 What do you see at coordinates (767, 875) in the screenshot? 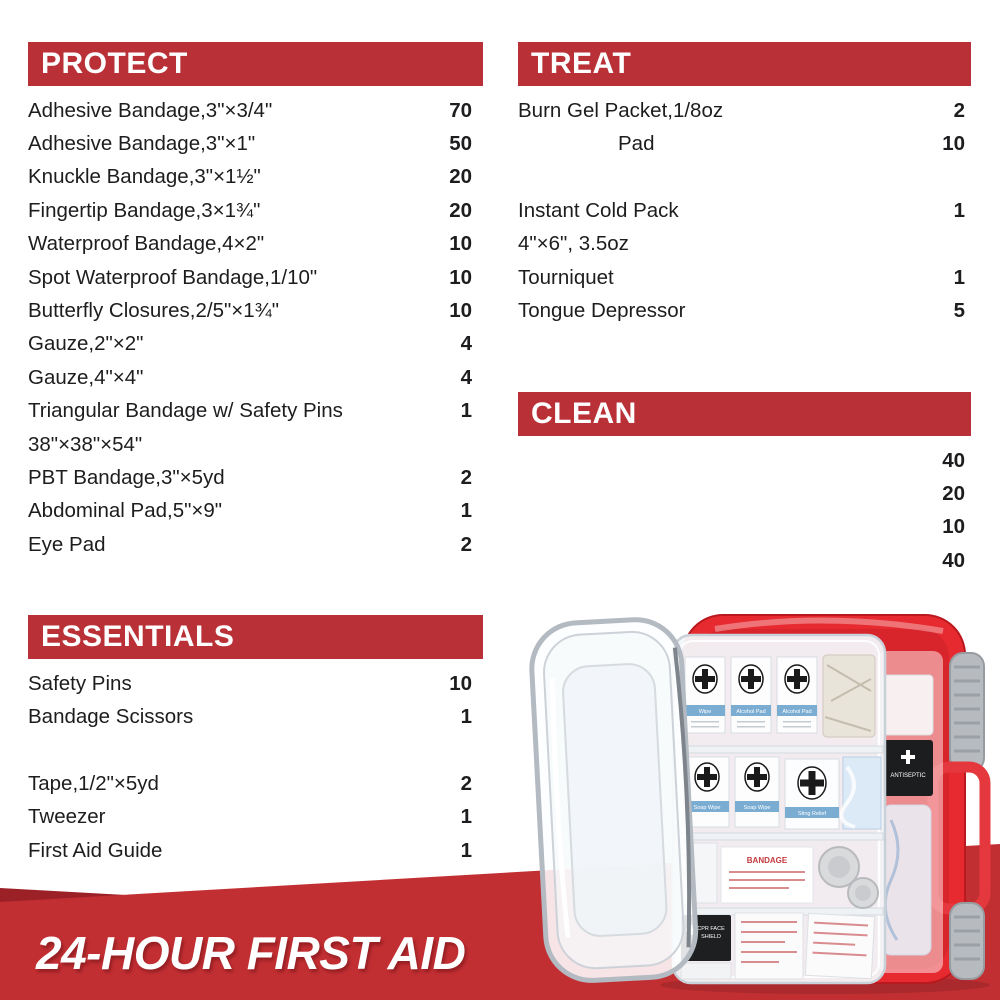
I see `bandage-box: BANDAGE` at bounding box center [767, 875].